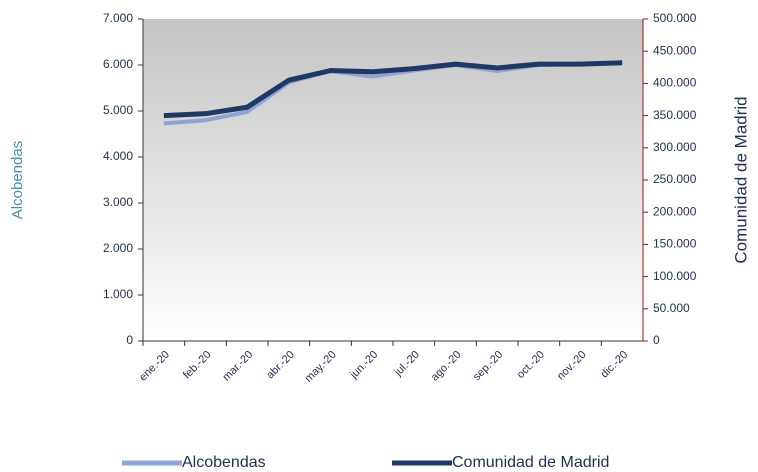 The image size is (758, 472). What do you see at coordinates (675, 147) in the screenshot?
I see `y2-tick-label: 300.000` at bounding box center [675, 147].